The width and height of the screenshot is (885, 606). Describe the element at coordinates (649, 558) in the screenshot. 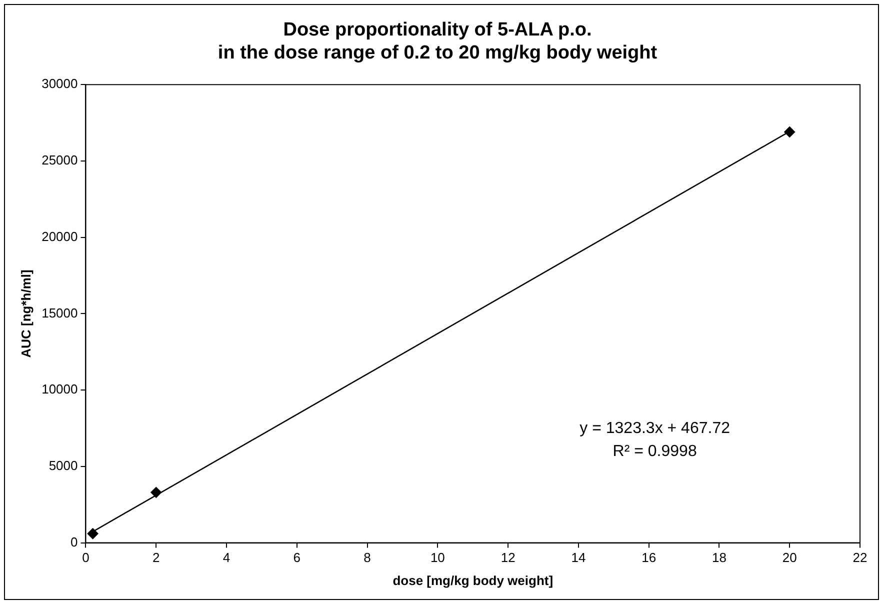

I see `x-tick-label: 16` at that location.